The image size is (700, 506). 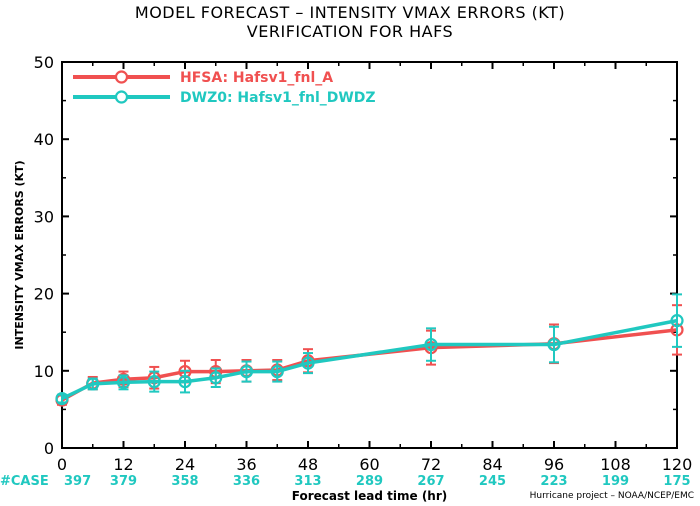 I want to click on y-tick-label: 30, so click(x=44, y=216).